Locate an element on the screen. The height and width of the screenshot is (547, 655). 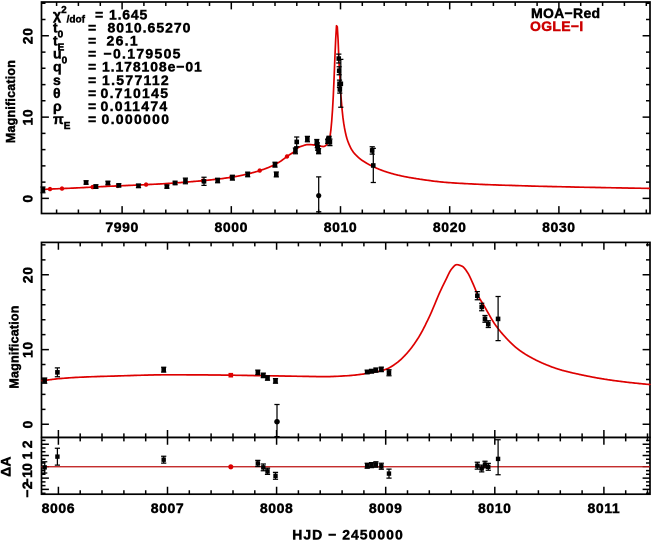
svg-text: MOA−Red is located at coordinates (565, 13).